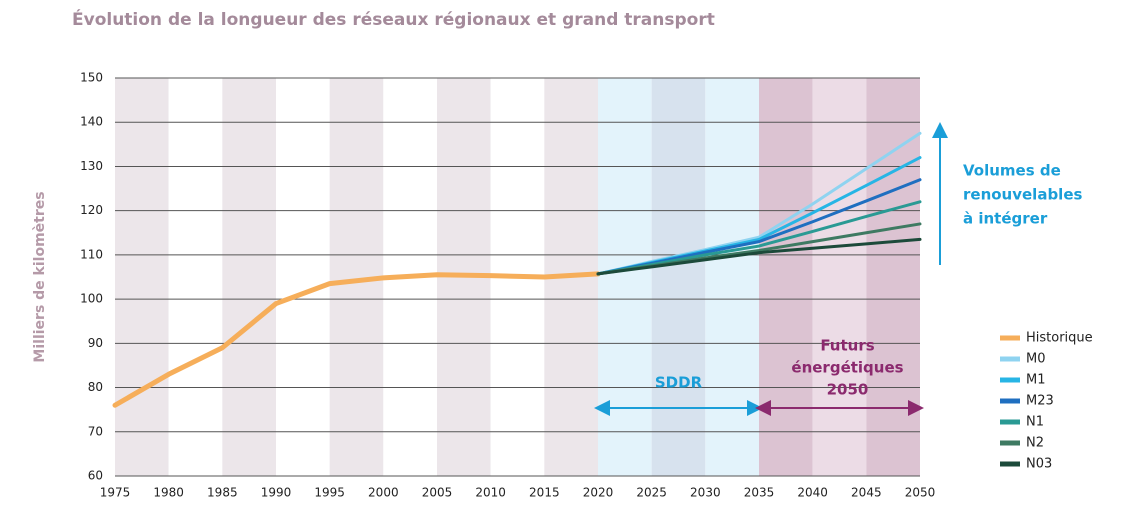  What do you see at coordinates (847, 346) in the screenshot?
I see `annotation: Futurs` at bounding box center [847, 346].